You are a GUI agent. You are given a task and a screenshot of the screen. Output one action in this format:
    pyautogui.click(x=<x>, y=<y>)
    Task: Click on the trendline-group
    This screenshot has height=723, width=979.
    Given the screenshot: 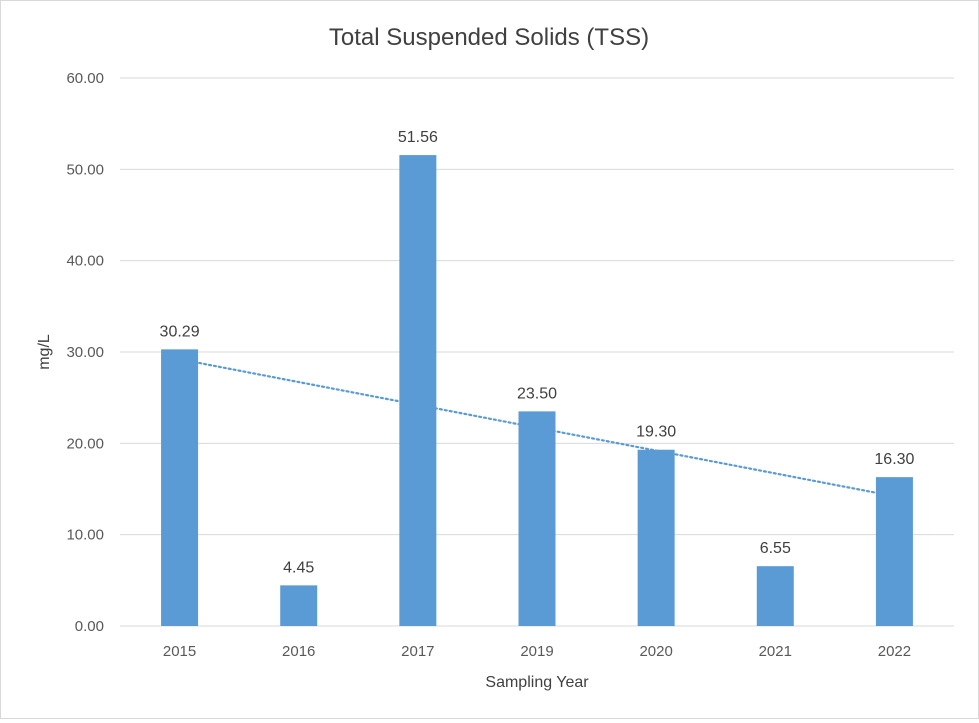 What is the action you would take?
    pyautogui.click(x=537, y=428)
    